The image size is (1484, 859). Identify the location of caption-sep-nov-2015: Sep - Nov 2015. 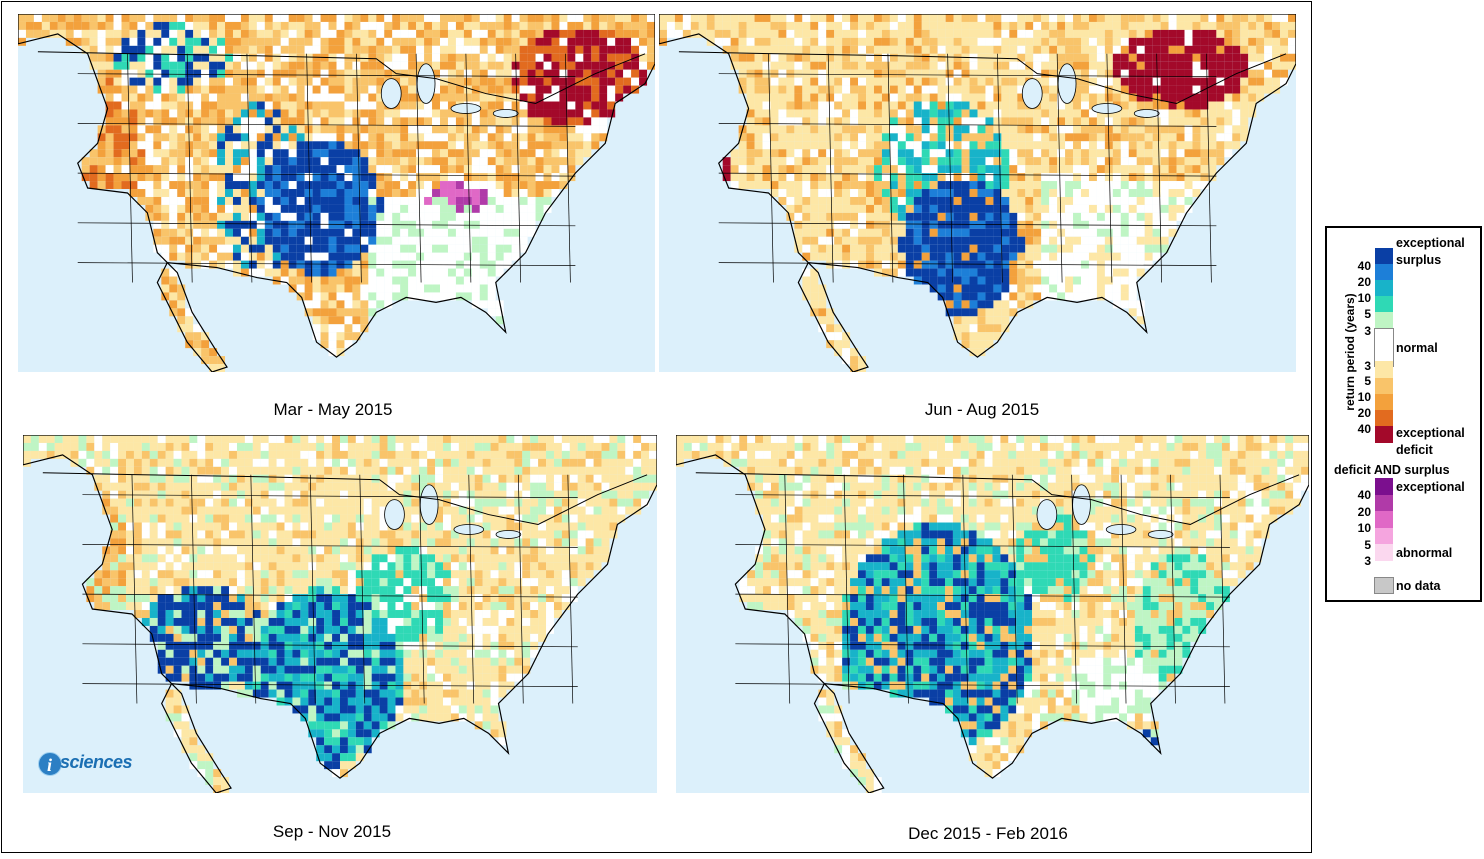
(332, 831).